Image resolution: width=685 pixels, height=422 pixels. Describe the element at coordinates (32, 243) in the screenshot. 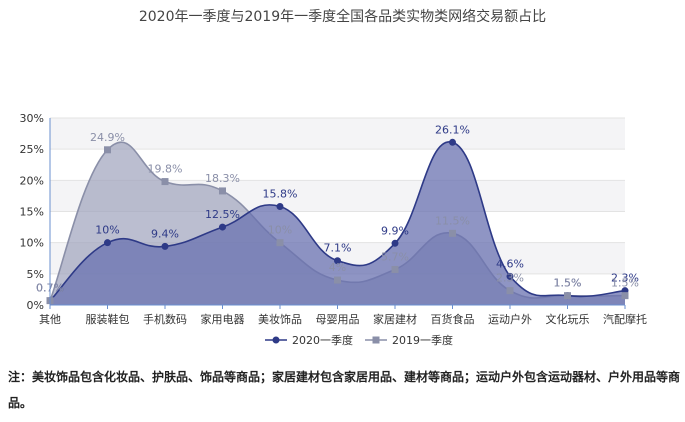

I see `y-tick-label: 10%` at that location.